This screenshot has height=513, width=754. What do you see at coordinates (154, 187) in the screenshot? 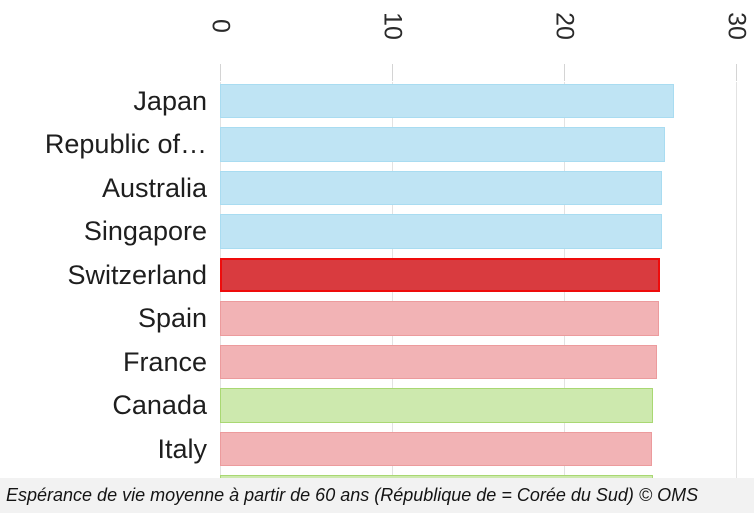
I see `category-label-australia: Australia` at bounding box center [154, 187].